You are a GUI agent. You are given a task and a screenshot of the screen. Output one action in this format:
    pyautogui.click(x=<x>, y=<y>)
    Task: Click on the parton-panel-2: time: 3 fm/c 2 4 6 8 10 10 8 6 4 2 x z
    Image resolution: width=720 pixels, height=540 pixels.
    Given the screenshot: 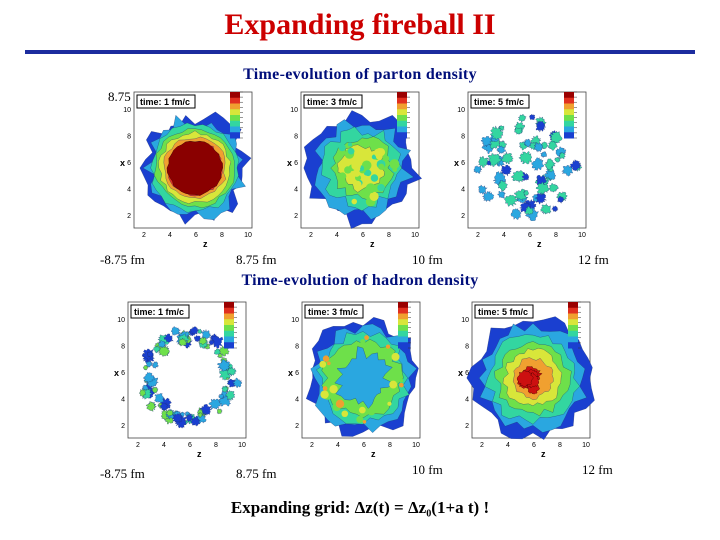 What is the action you would take?
    pyautogui.click(x=357, y=168)
    